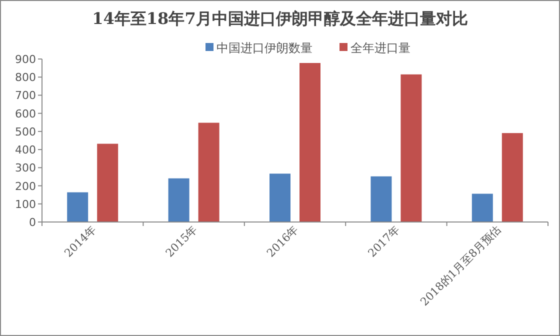  Describe the element at coordinates (25, 168) in the screenshot. I see `y-tick-label: 300` at that location.